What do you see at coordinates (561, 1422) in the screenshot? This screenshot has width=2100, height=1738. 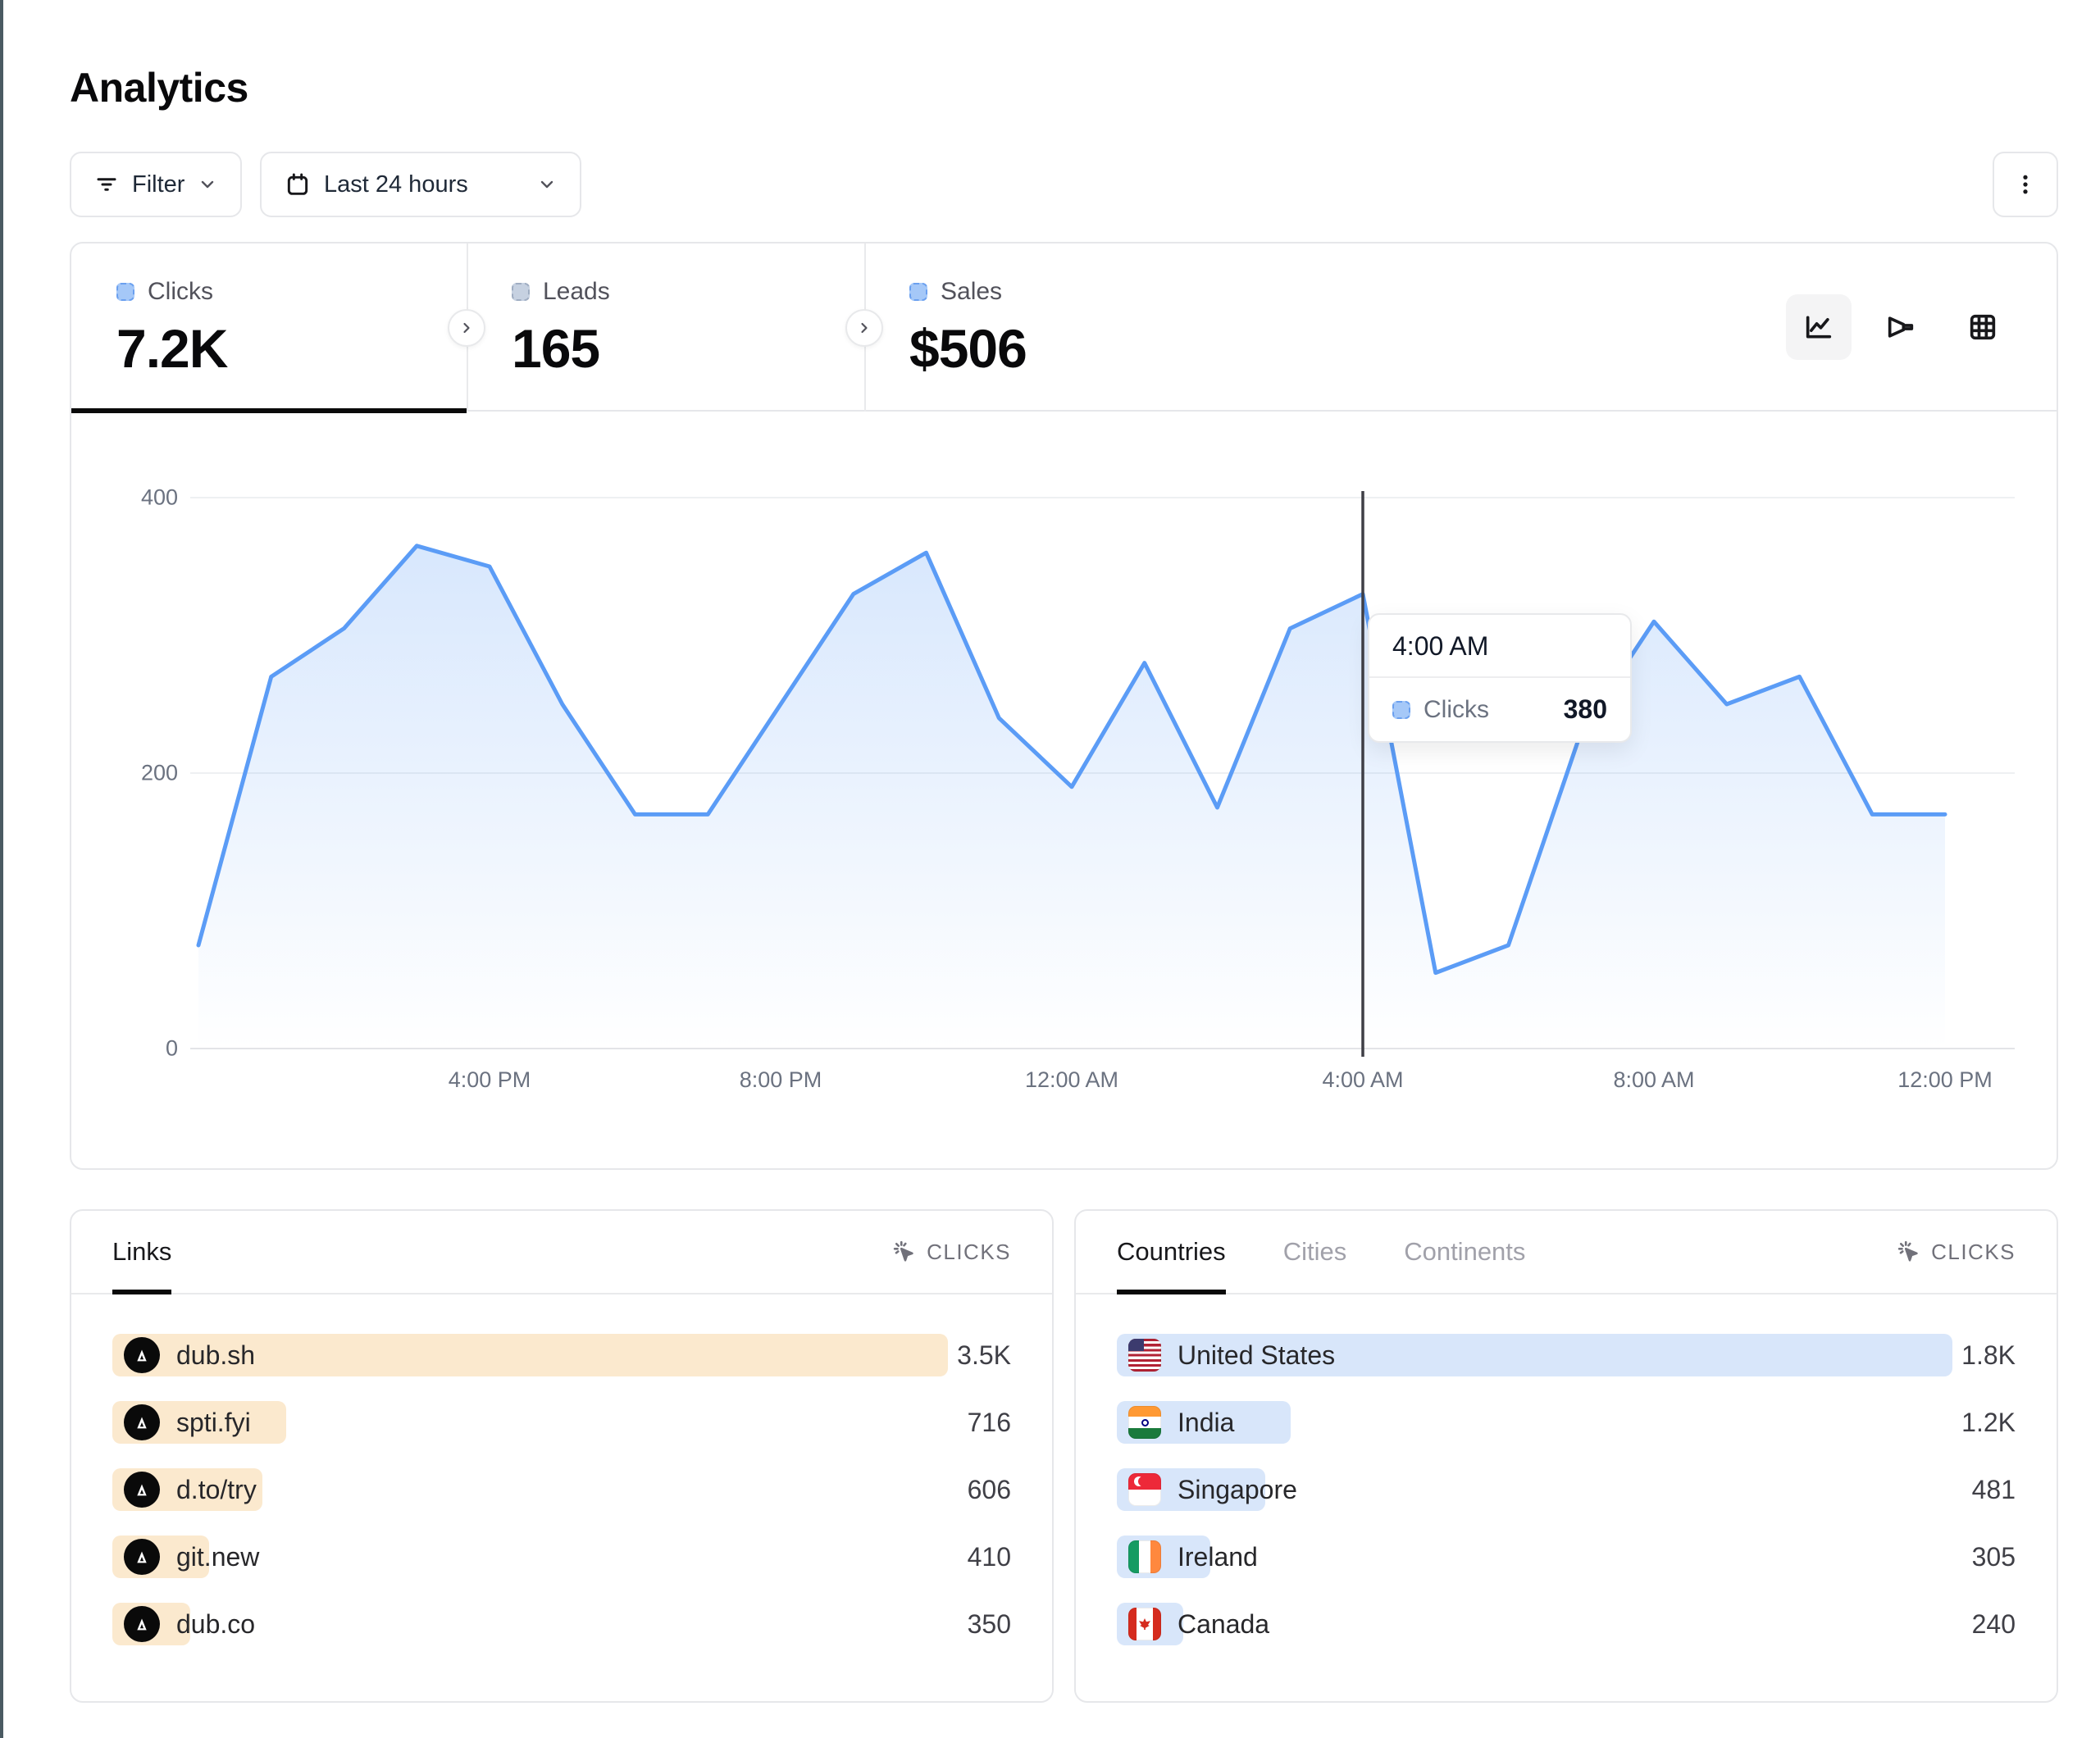 I see `list-item: spti.fyi 716` at bounding box center [561, 1422].